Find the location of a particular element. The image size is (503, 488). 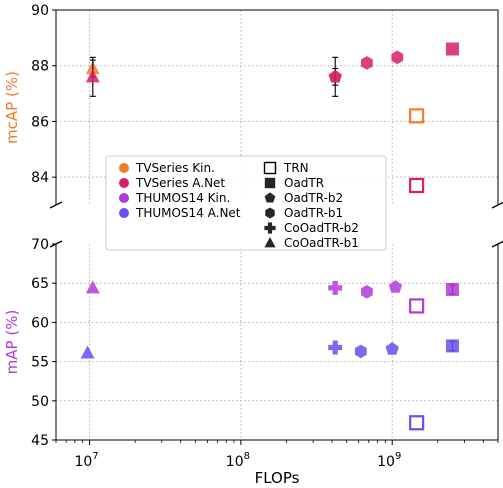

legend-marker-pentagon is located at coordinates (270, 197).